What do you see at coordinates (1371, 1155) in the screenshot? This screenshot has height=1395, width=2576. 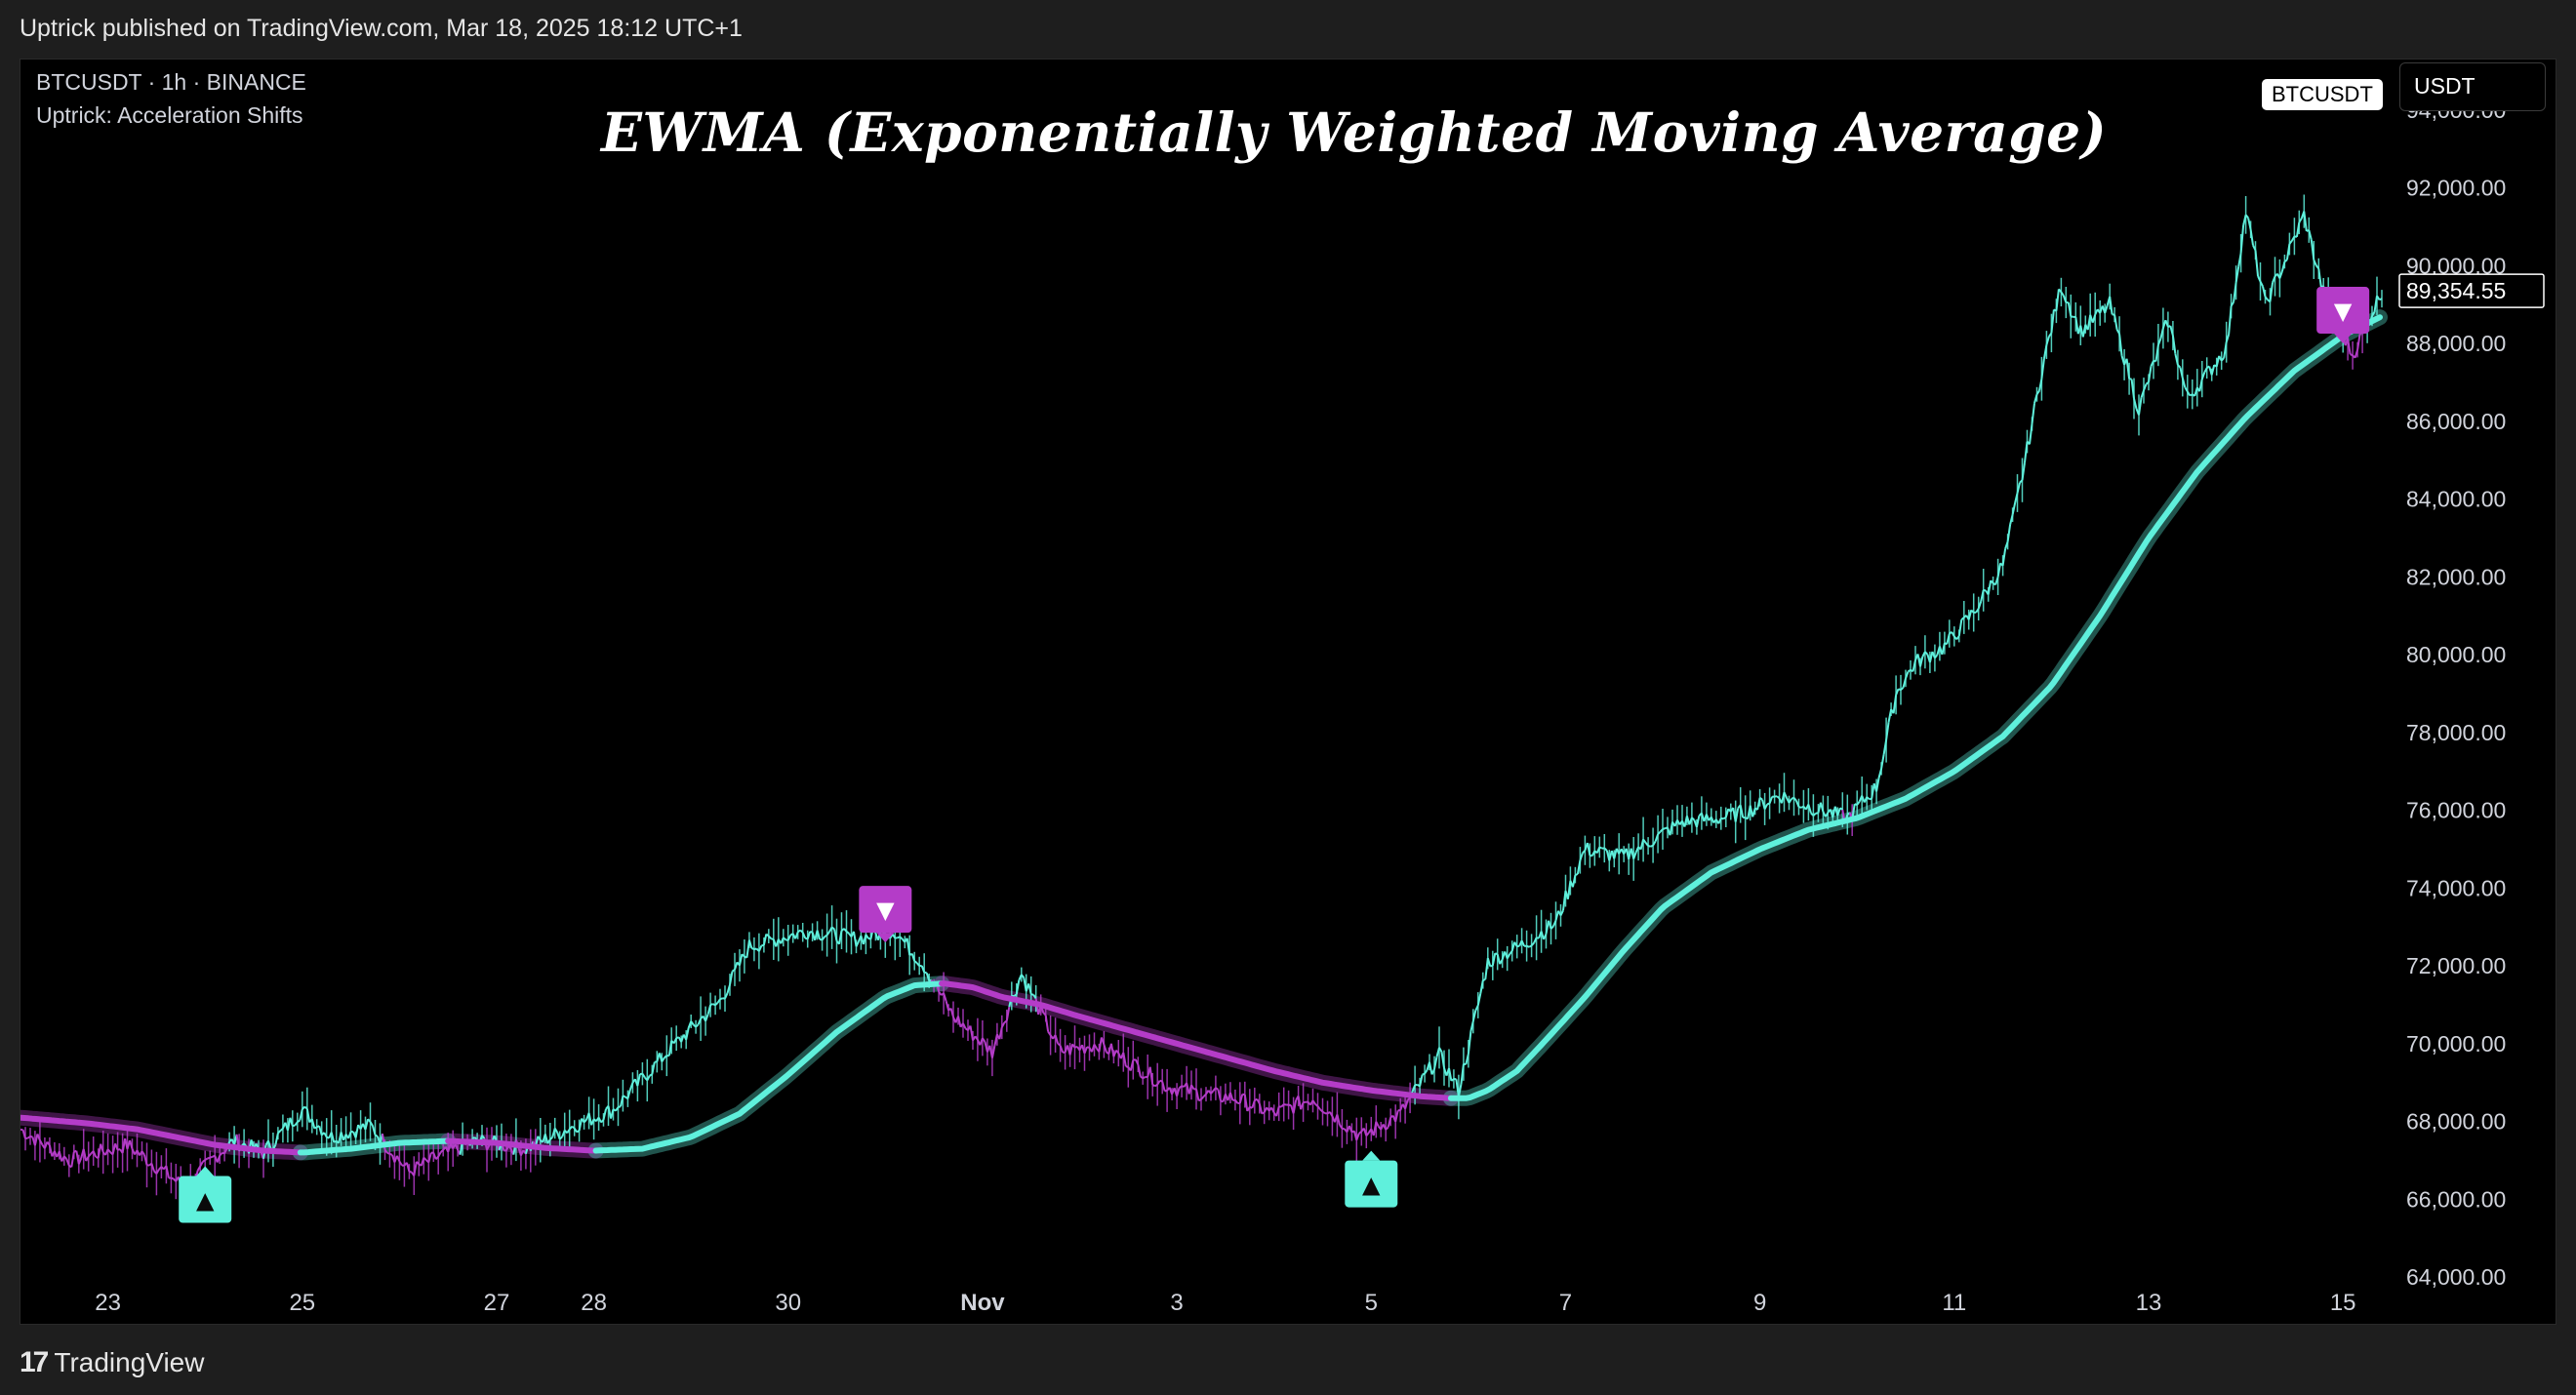 I see `marker-pointer` at bounding box center [1371, 1155].